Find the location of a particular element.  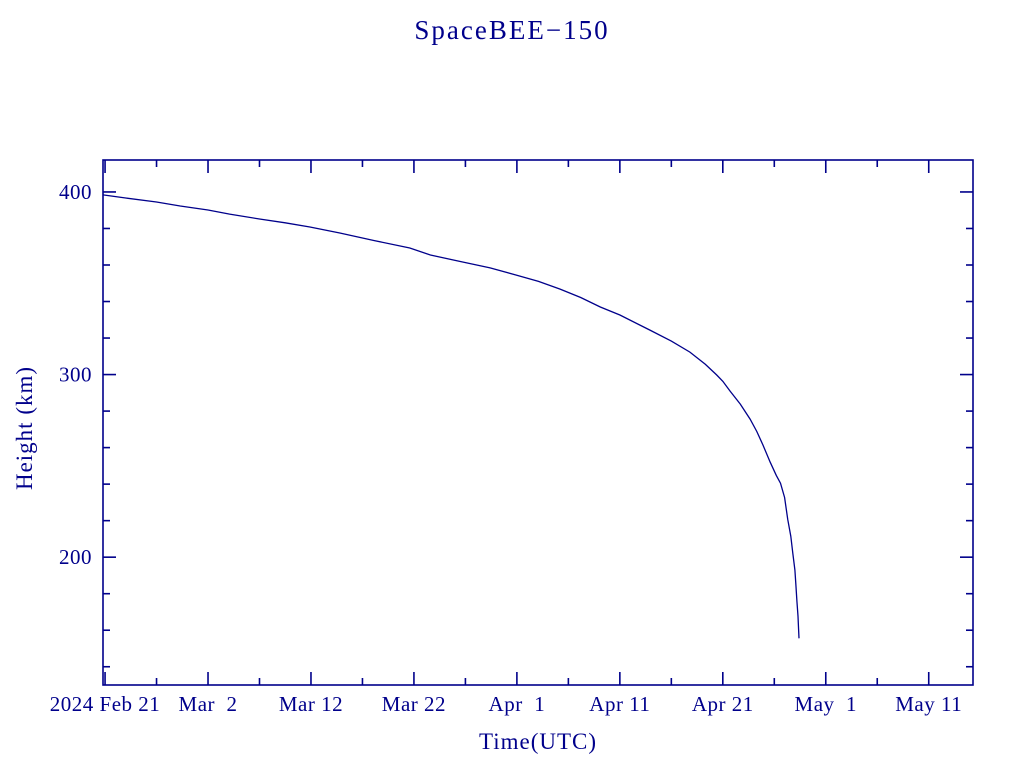

x-tick-label: May 1 is located at coordinates (826, 704).